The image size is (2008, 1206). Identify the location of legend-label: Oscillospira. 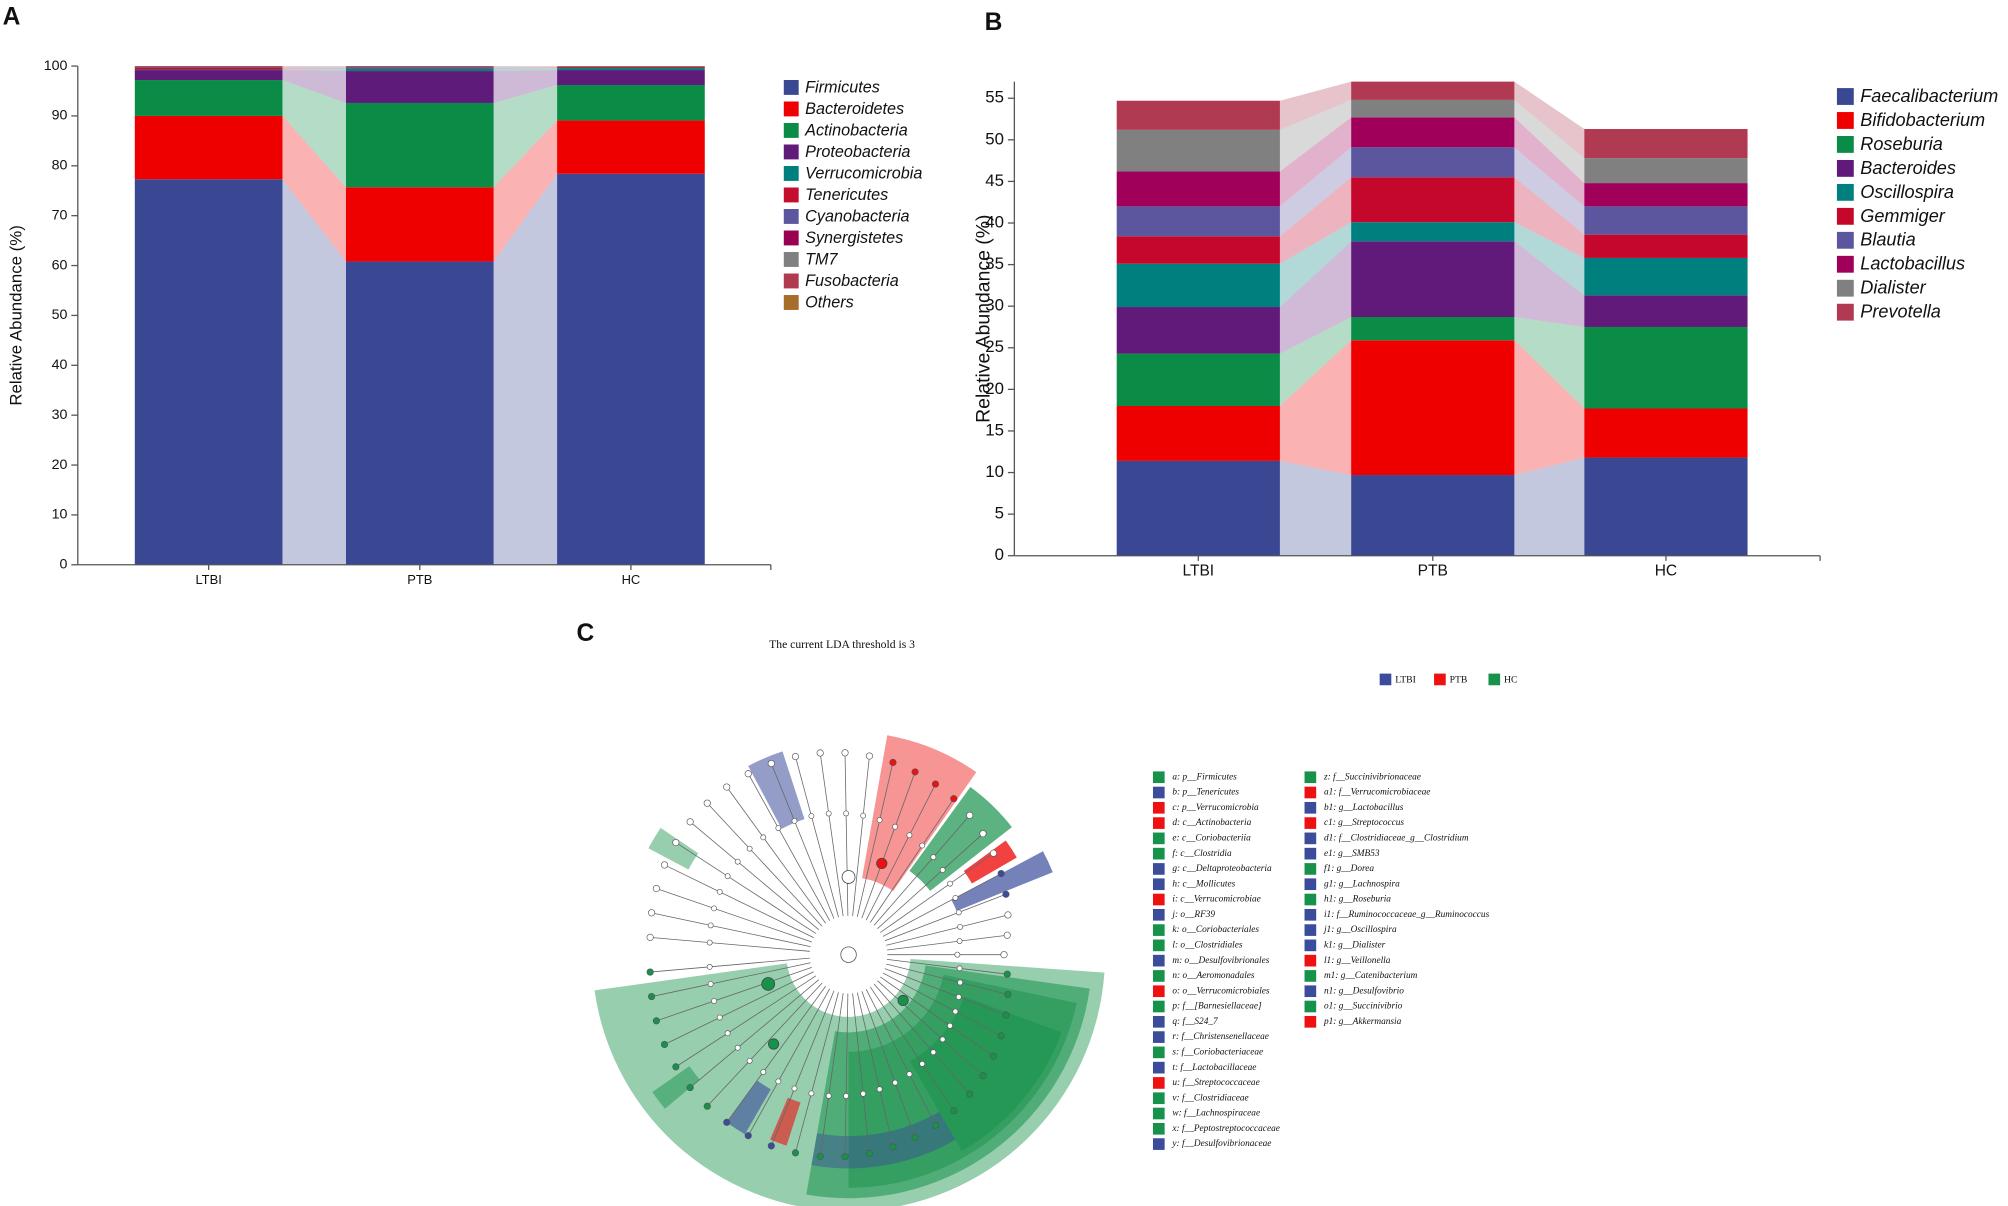
(1907, 192).